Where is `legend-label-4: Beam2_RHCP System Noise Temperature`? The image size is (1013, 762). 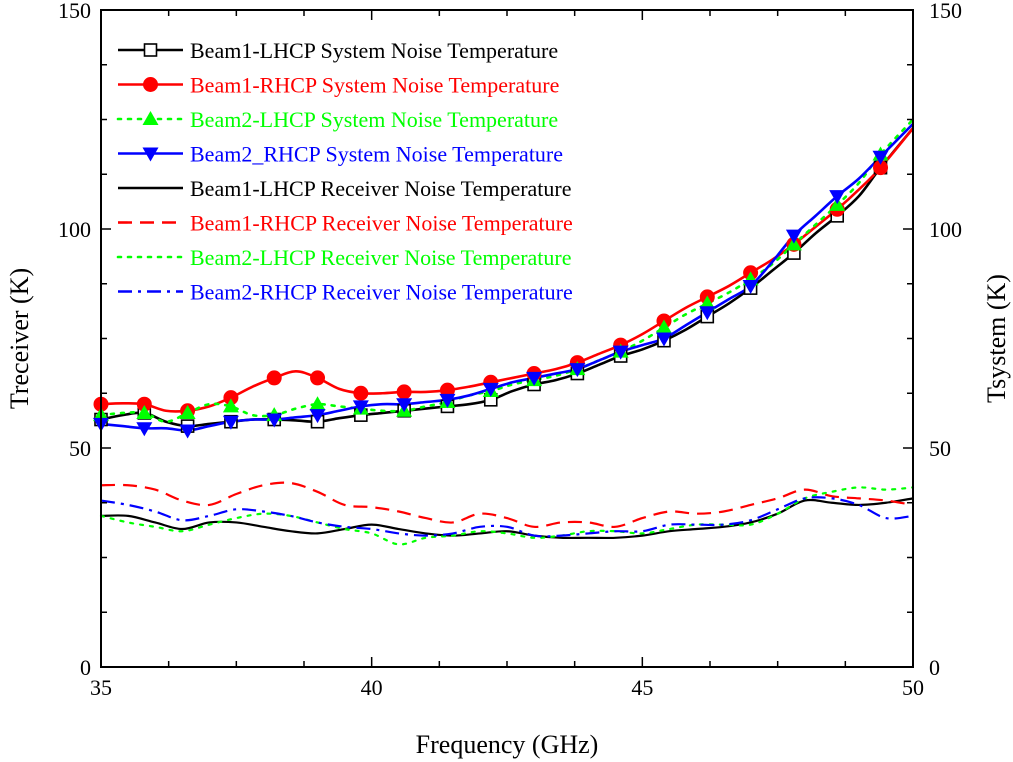
legend-label-4: Beam2_RHCP System Noise Temperature is located at coordinates (376, 154).